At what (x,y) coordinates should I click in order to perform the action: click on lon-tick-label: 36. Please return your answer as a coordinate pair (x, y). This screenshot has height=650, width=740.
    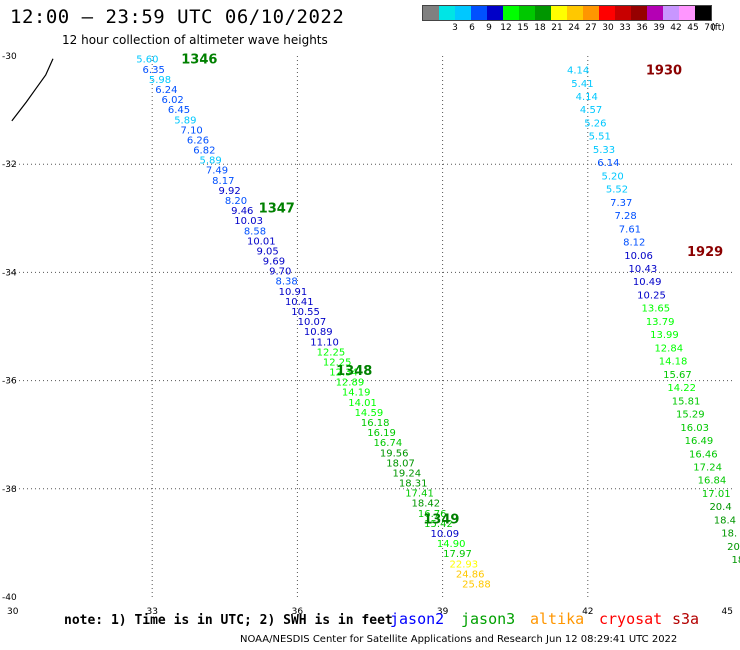
    Looking at the image, I should click on (298, 612).